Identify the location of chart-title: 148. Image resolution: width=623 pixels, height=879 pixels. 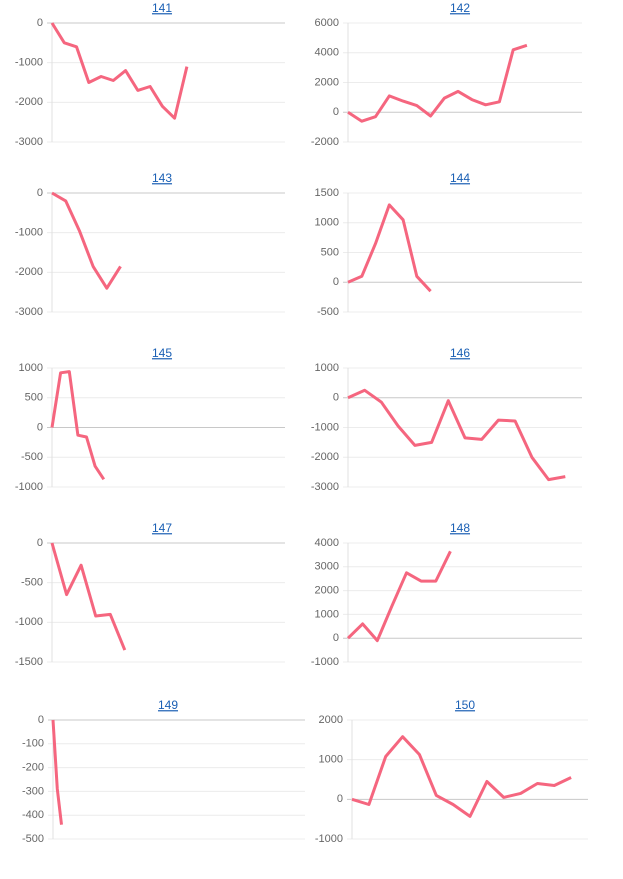
(460, 528).